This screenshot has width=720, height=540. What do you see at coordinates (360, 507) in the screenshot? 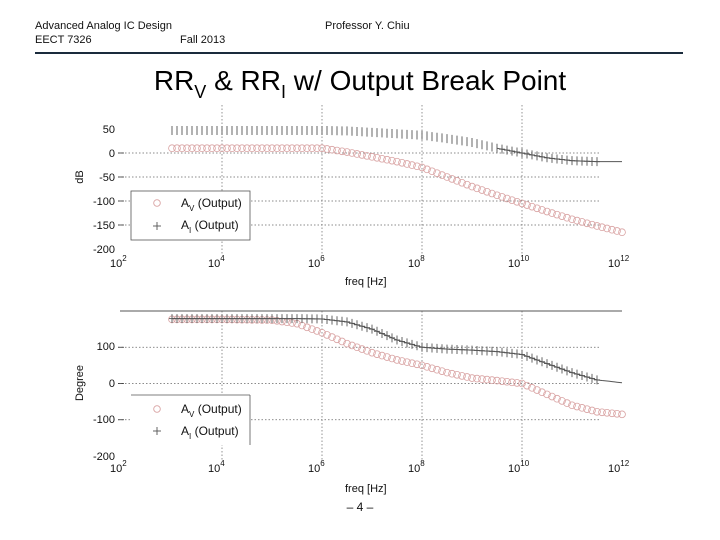
I see `page-number: – 4 –` at bounding box center [360, 507].